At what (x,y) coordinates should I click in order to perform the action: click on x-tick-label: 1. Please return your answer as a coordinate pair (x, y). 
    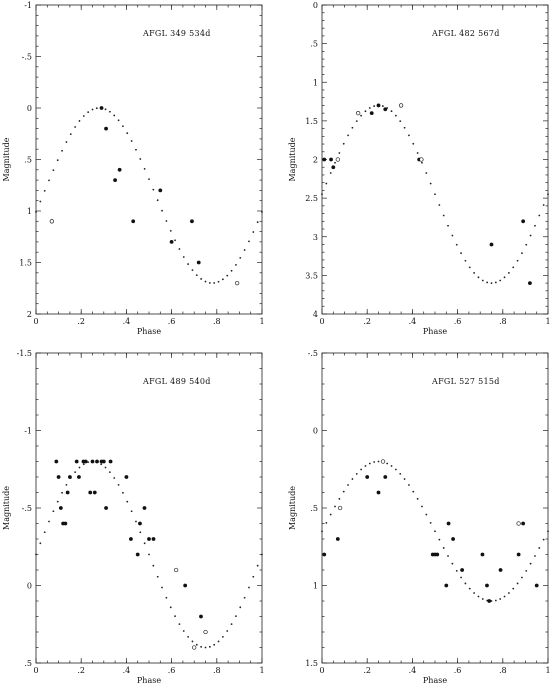
    Looking at the image, I should click on (547, 670).